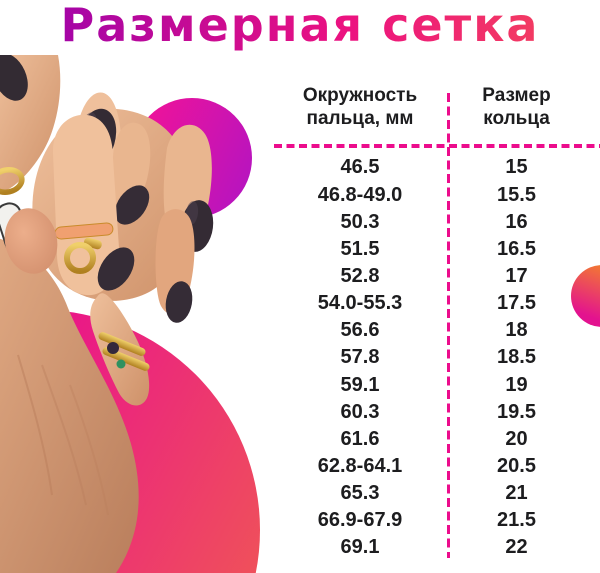 The width and height of the screenshot is (600, 573). What do you see at coordinates (360, 107) in the screenshot?
I see `table-header-circumference: Окружность пальца, мм` at bounding box center [360, 107].